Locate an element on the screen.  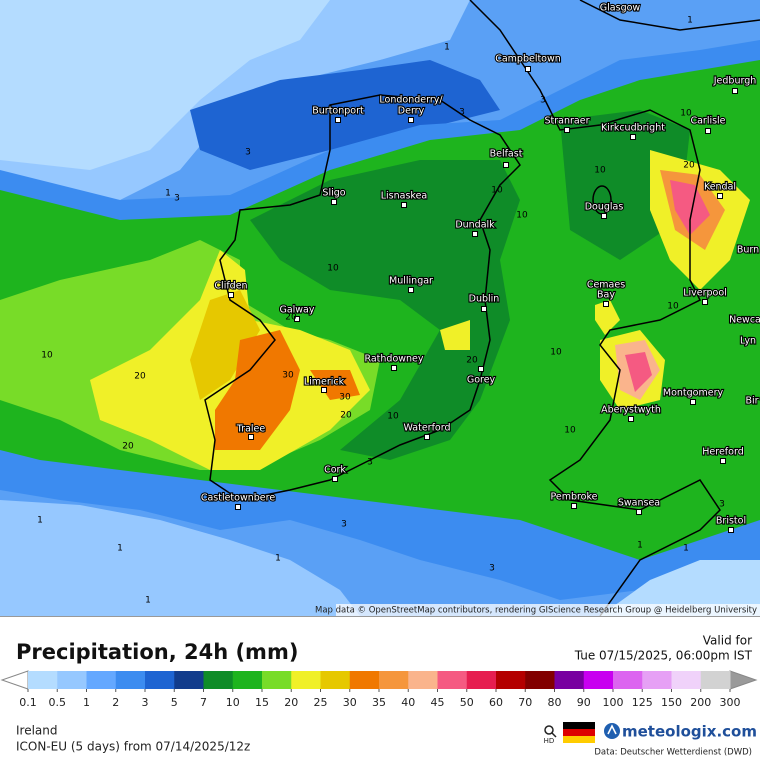
legend-tick-label: 300 is located at coordinates (730, 702).